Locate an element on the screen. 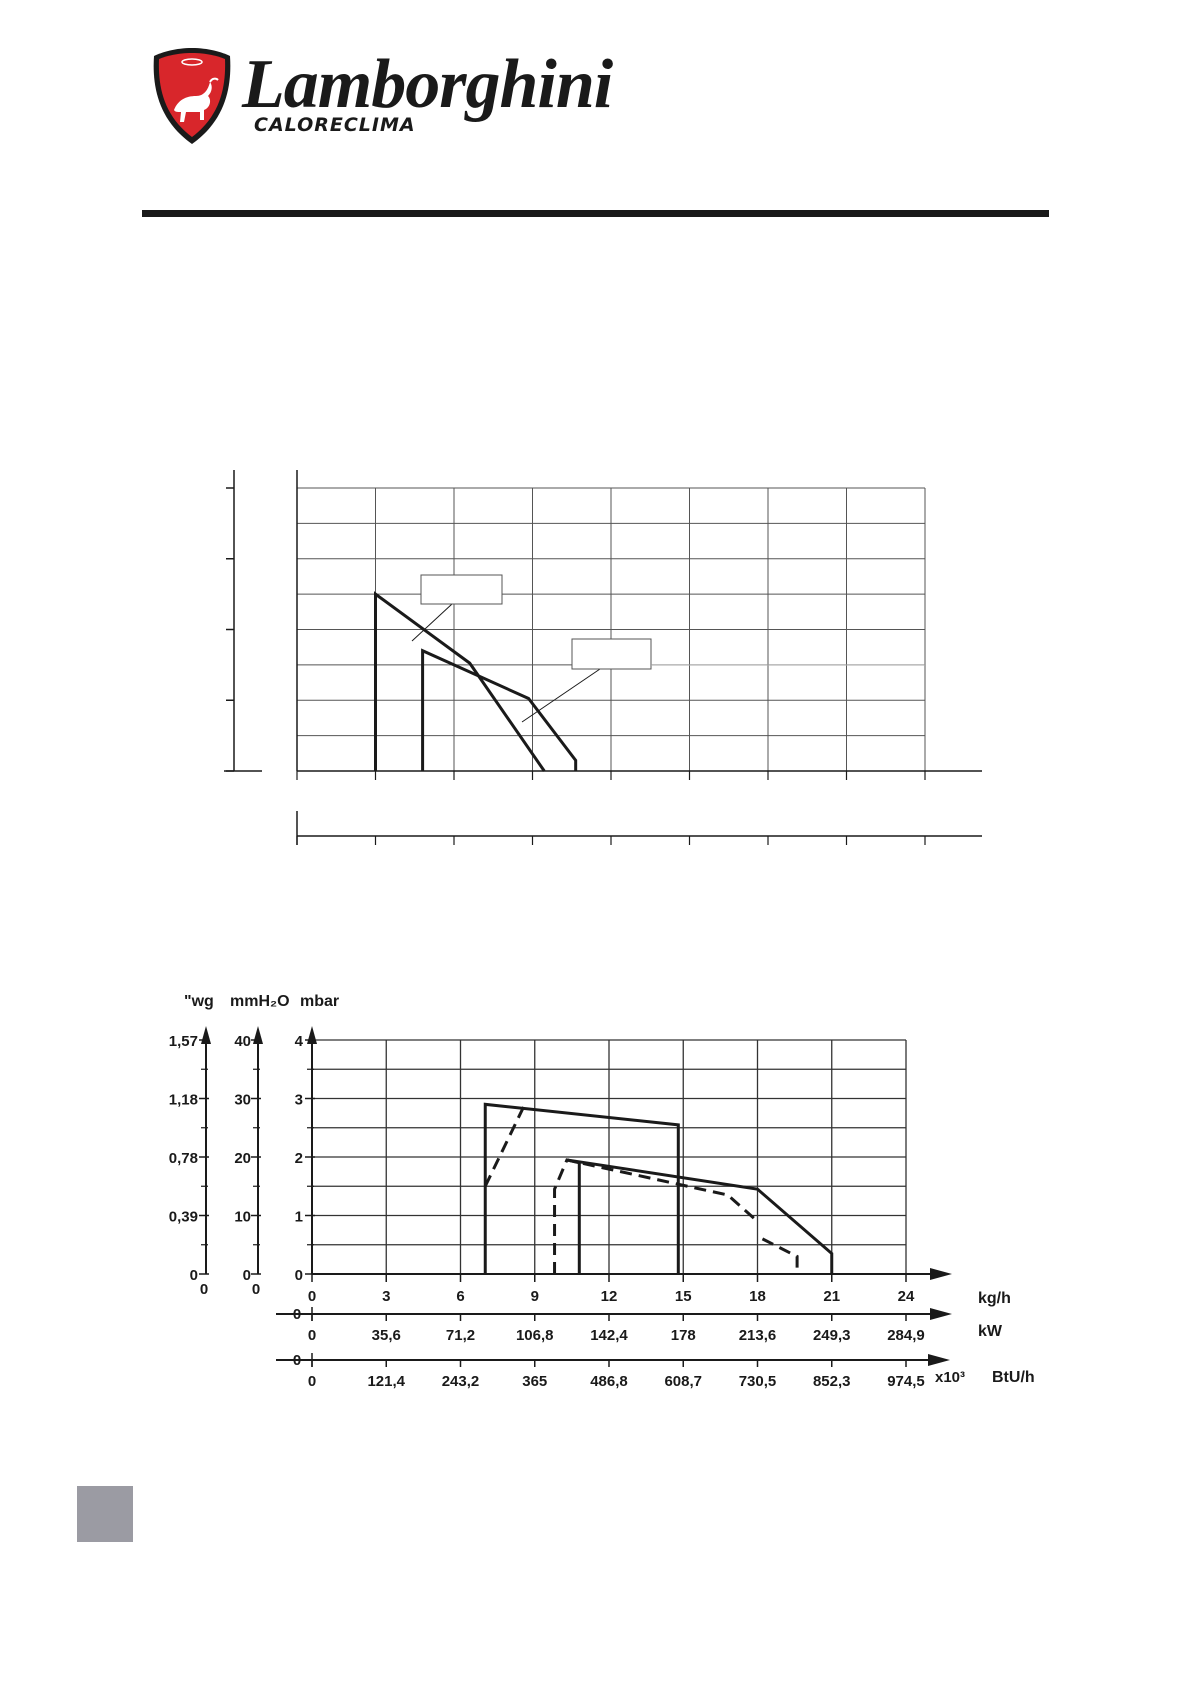  y-unit-wg: "wg is located at coordinates (199, 1001).